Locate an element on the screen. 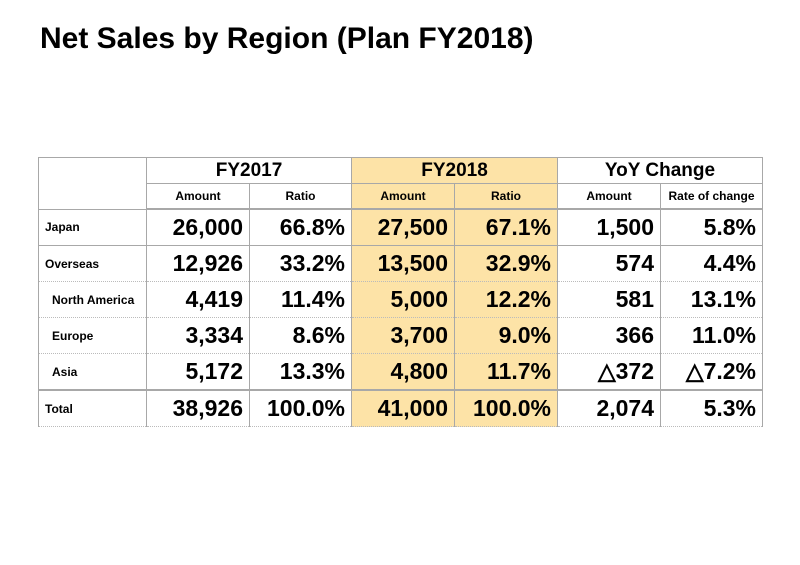  value-cell: 366 is located at coordinates (609, 335).